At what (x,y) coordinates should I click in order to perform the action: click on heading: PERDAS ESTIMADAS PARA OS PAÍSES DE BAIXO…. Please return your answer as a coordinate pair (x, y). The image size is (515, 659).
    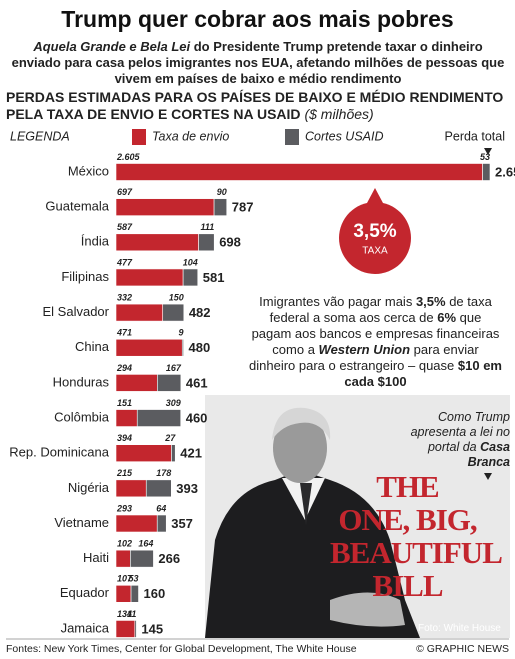
    Looking at the image, I should click on (258, 106).